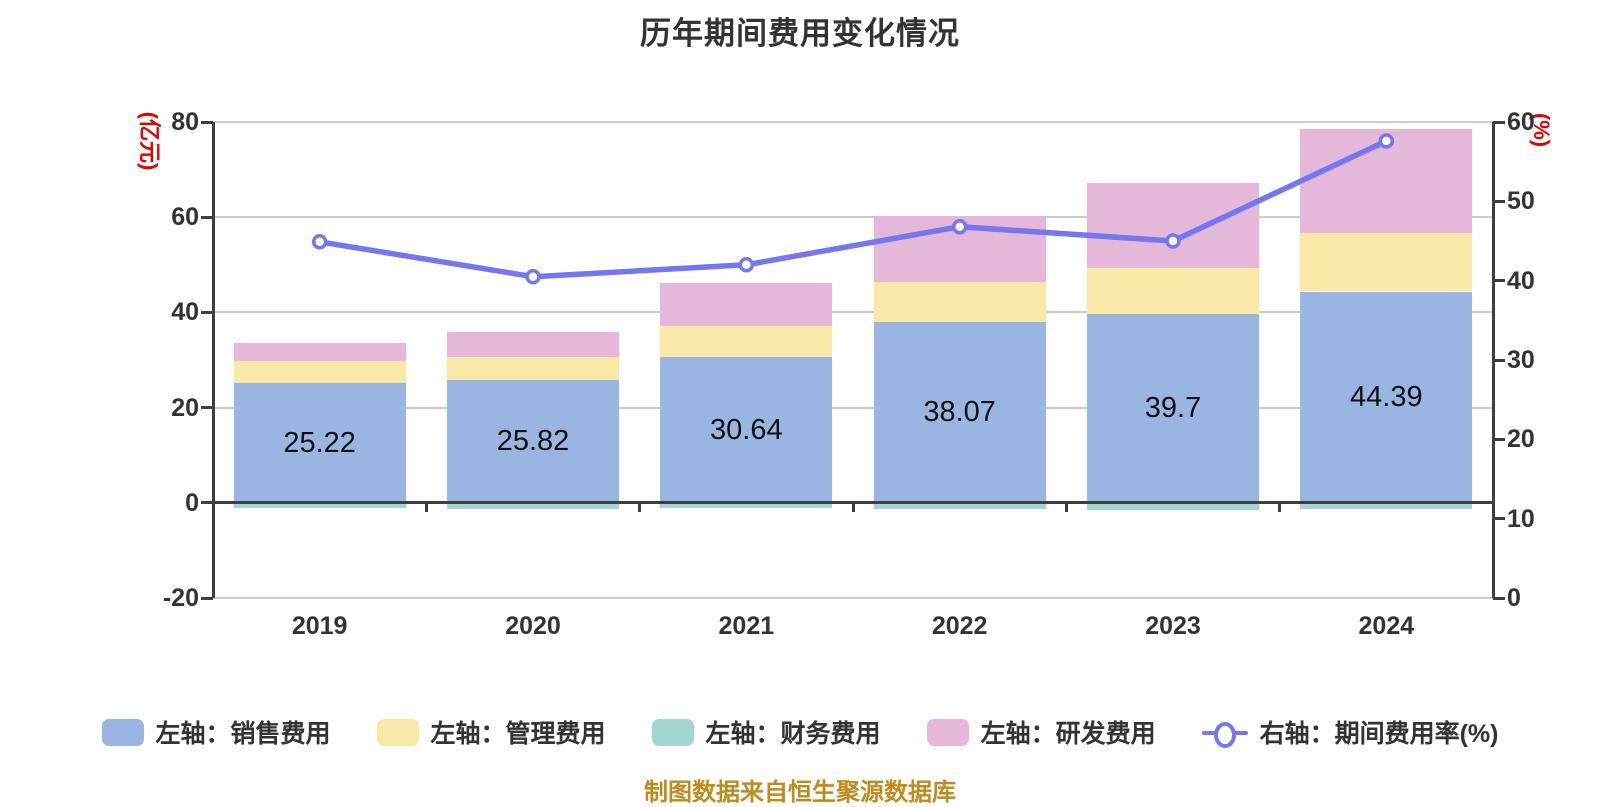  What do you see at coordinates (959, 505) in the screenshot?
I see `bar-segment-finance-2022` at bounding box center [959, 505].